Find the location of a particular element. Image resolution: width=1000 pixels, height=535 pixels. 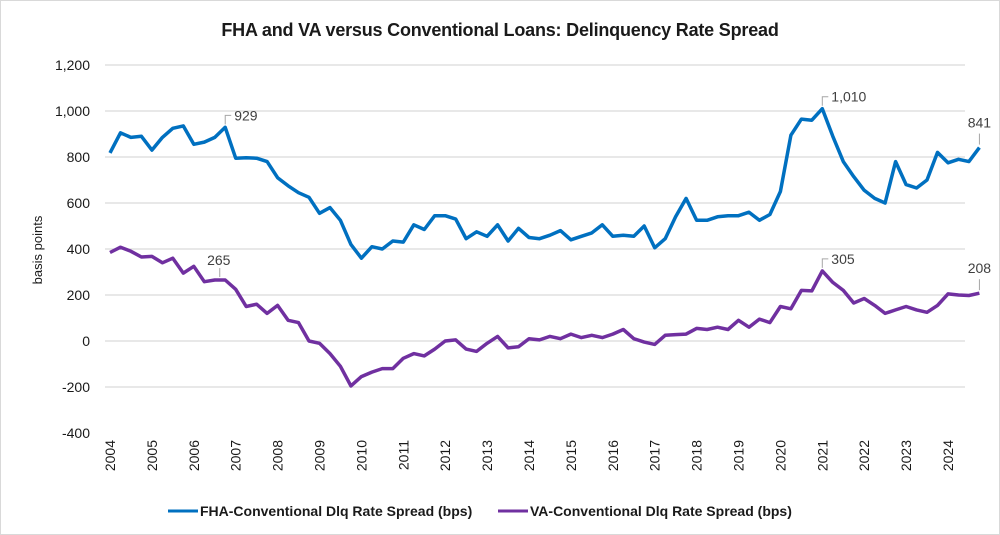

y-tick-label: 1,000 is located at coordinates (72, 111).